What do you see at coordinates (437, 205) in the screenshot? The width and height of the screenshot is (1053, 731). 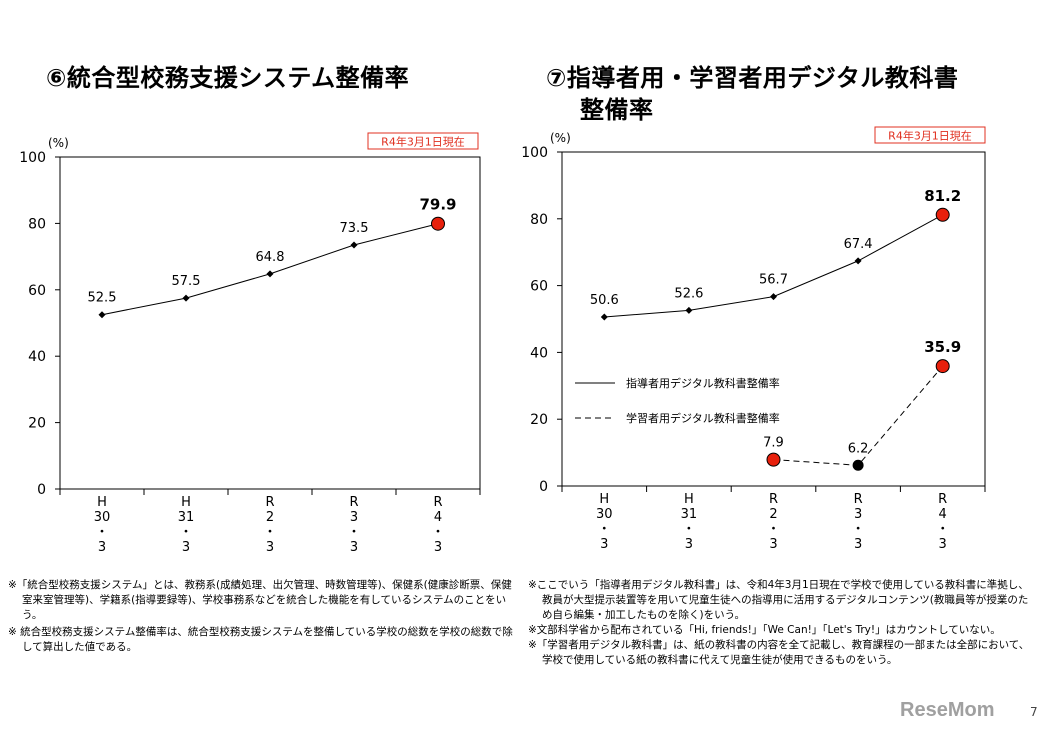 I see `data-label: 79.9` at bounding box center [437, 205].